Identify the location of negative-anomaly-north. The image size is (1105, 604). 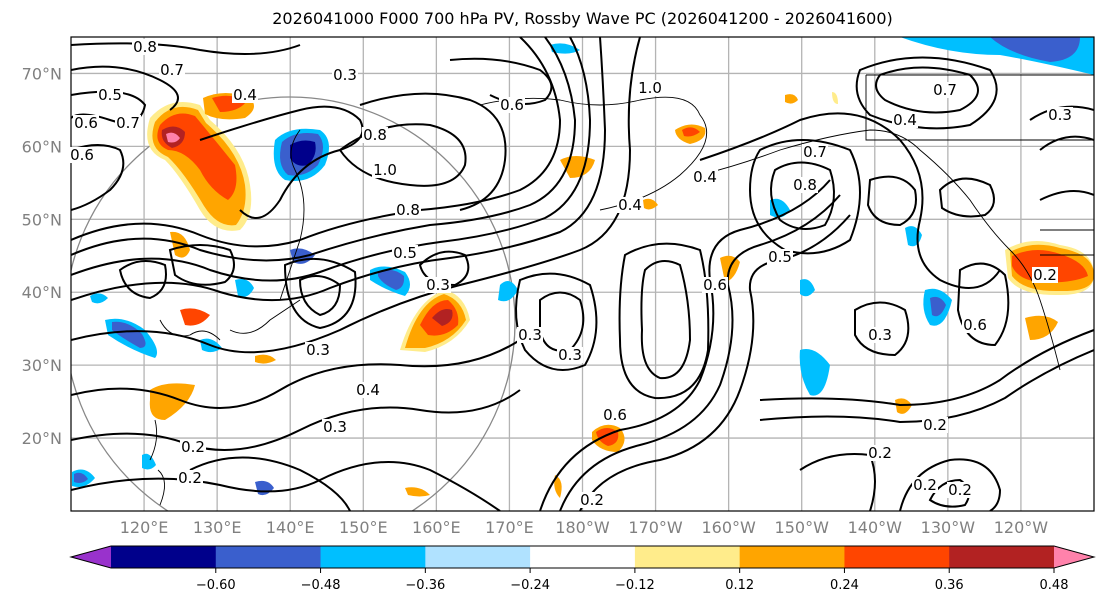
(822, 56).